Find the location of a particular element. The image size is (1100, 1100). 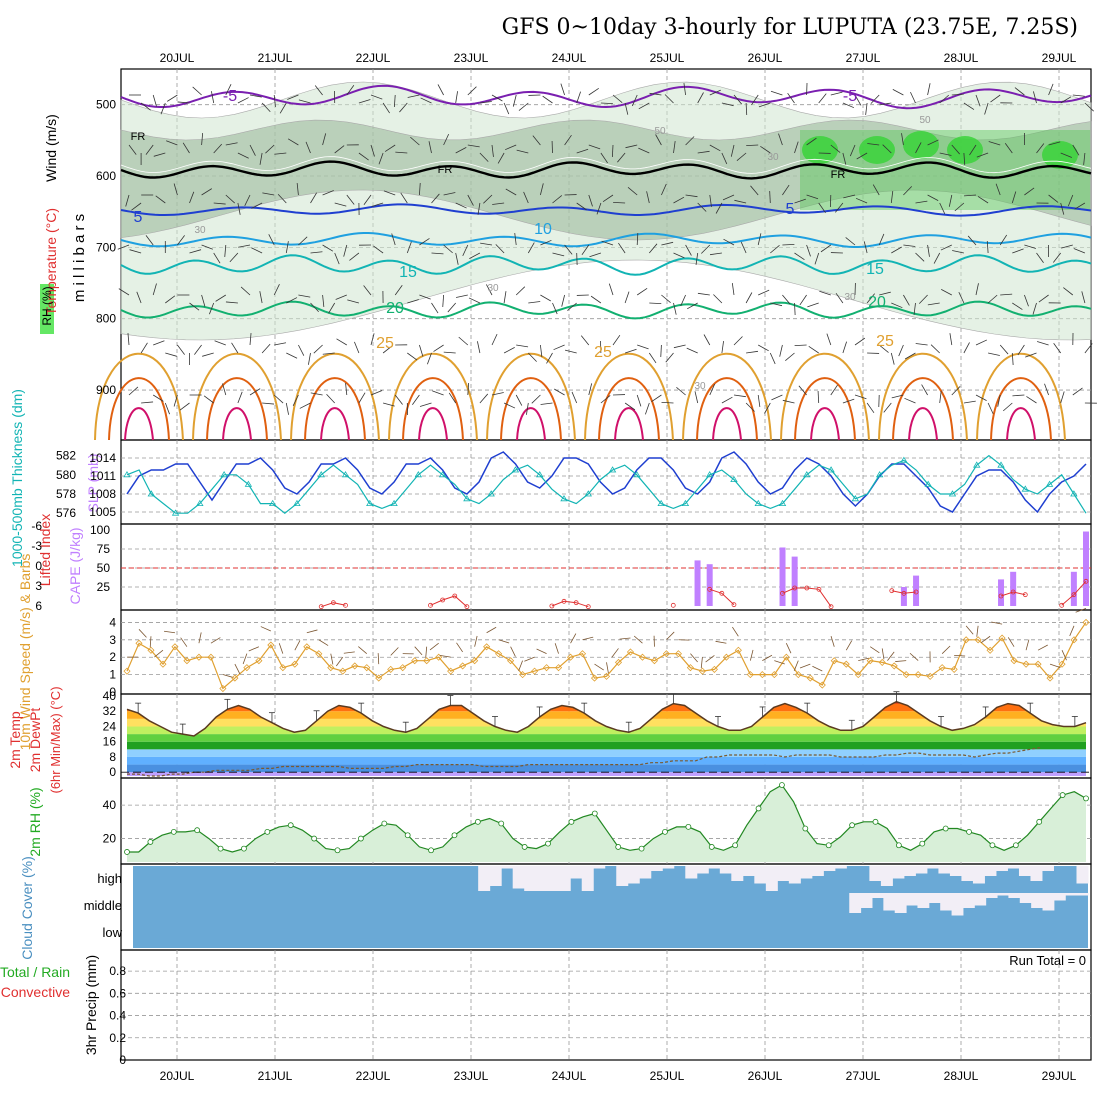

thickness-line is located at coordinates (606, 484).